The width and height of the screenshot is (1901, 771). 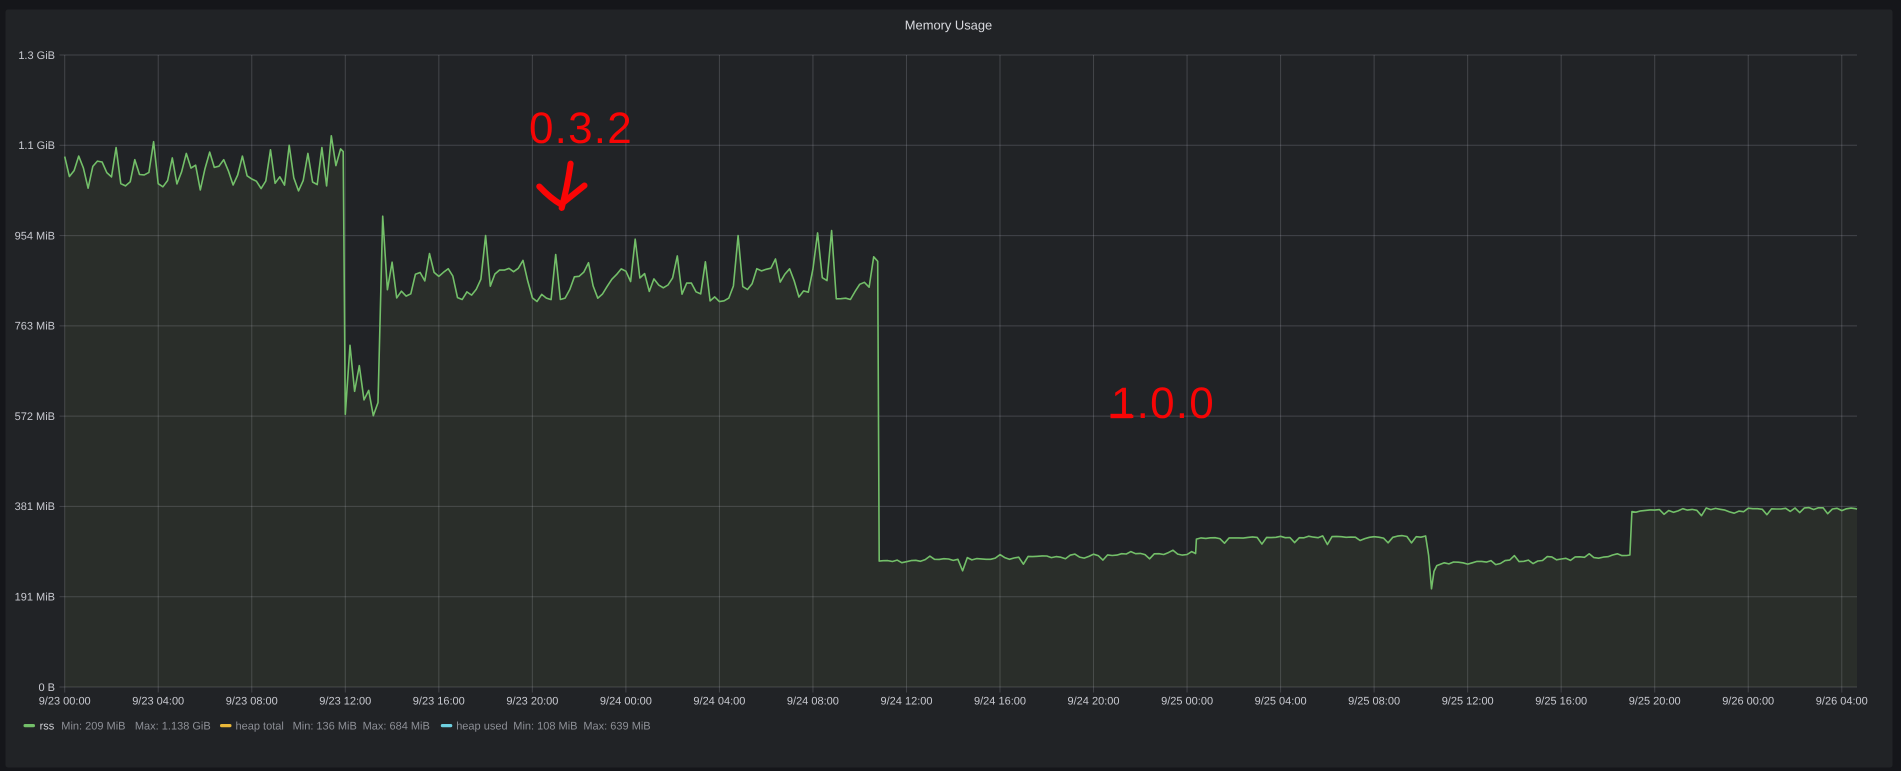 I want to click on svg-text: Min: 209 MiB, so click(x=93, y=727).